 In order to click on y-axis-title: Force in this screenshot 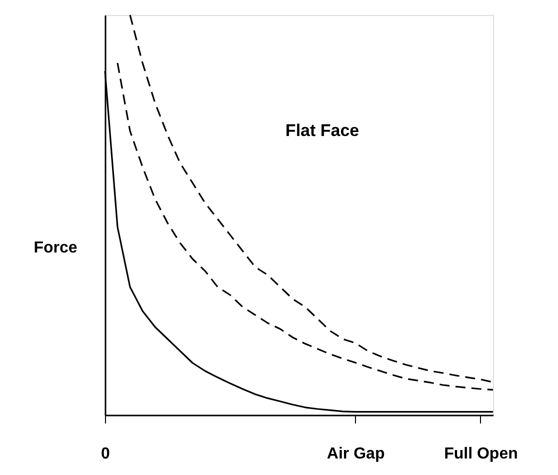, I will do `click(56, 248)`.